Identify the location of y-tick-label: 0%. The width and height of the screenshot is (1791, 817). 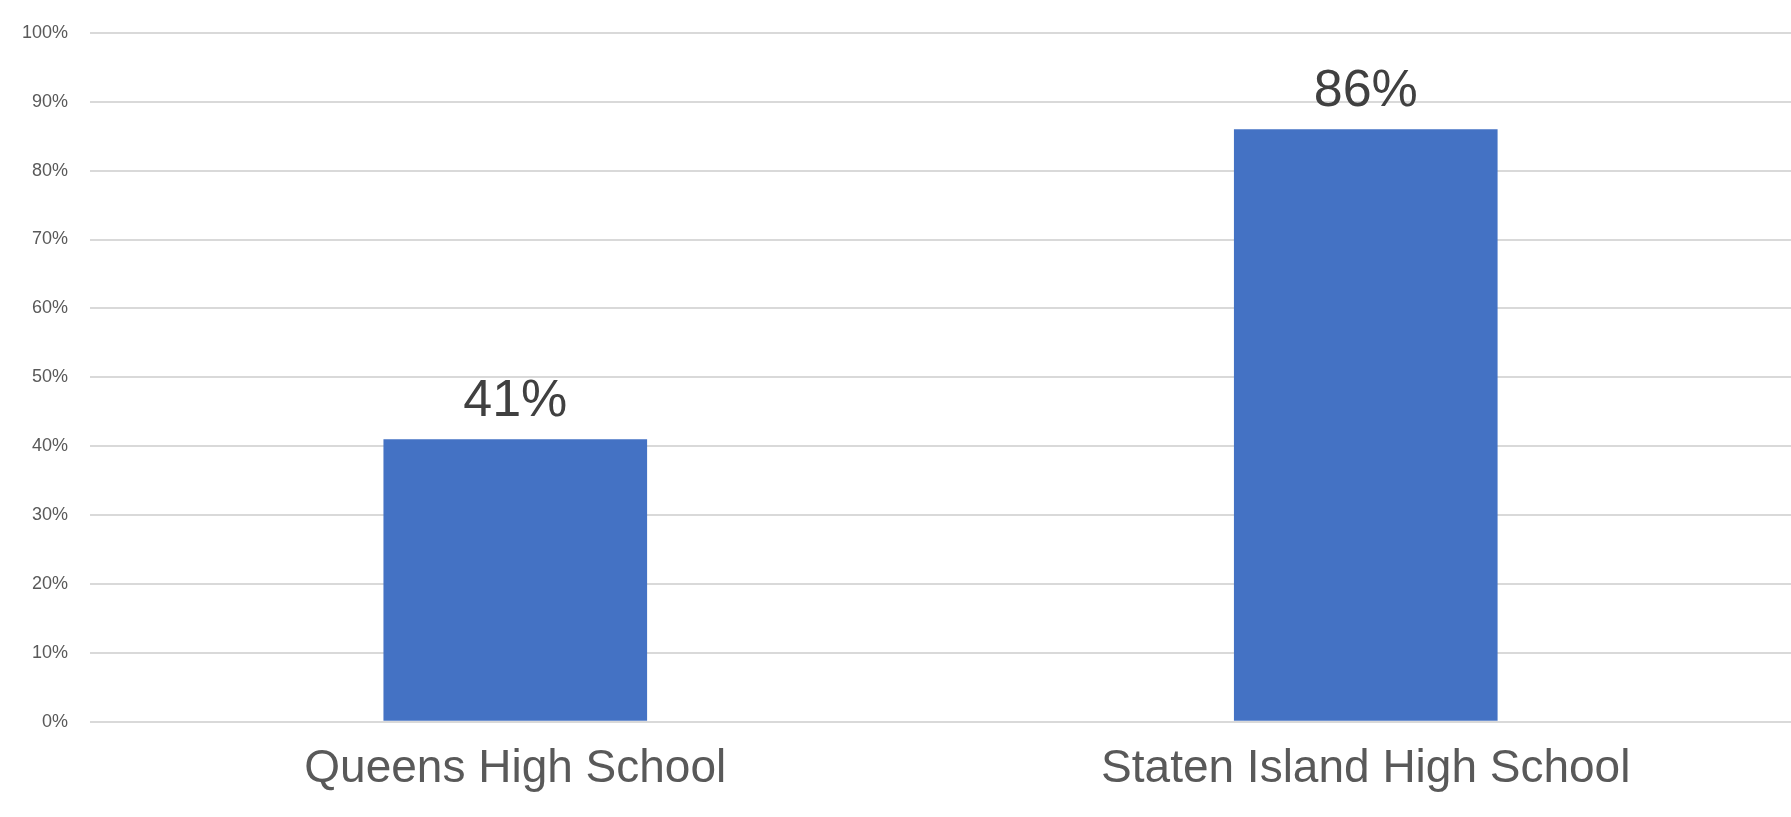
(55, 720).